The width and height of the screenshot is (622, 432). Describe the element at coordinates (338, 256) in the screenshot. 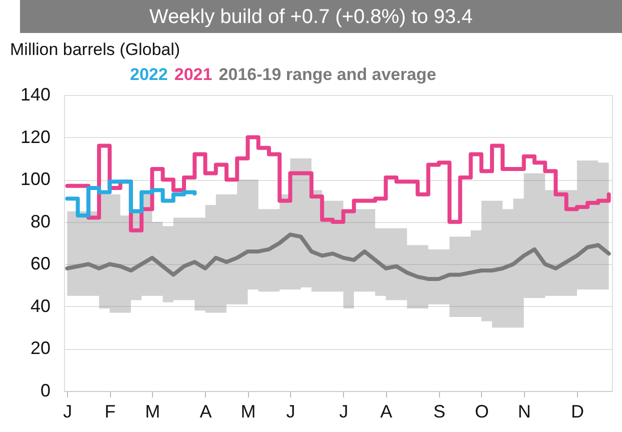

I see `line-series` at that location.